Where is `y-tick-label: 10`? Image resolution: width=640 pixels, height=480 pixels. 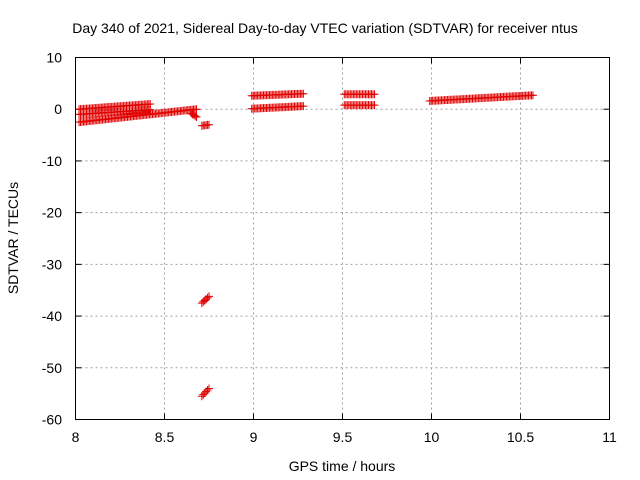
y-tick-label: 10 is located at coordinates (54, 58).